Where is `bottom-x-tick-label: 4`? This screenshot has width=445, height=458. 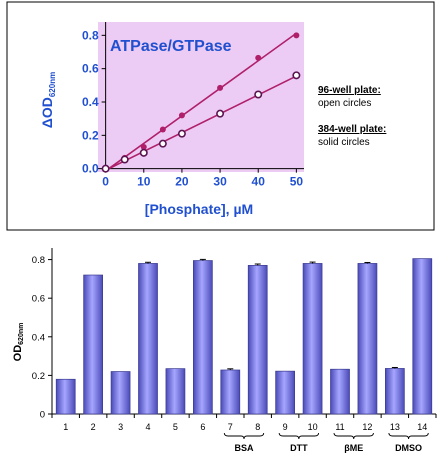 bottom-x-tick-label: 4 is located at coordinates (147, 427).